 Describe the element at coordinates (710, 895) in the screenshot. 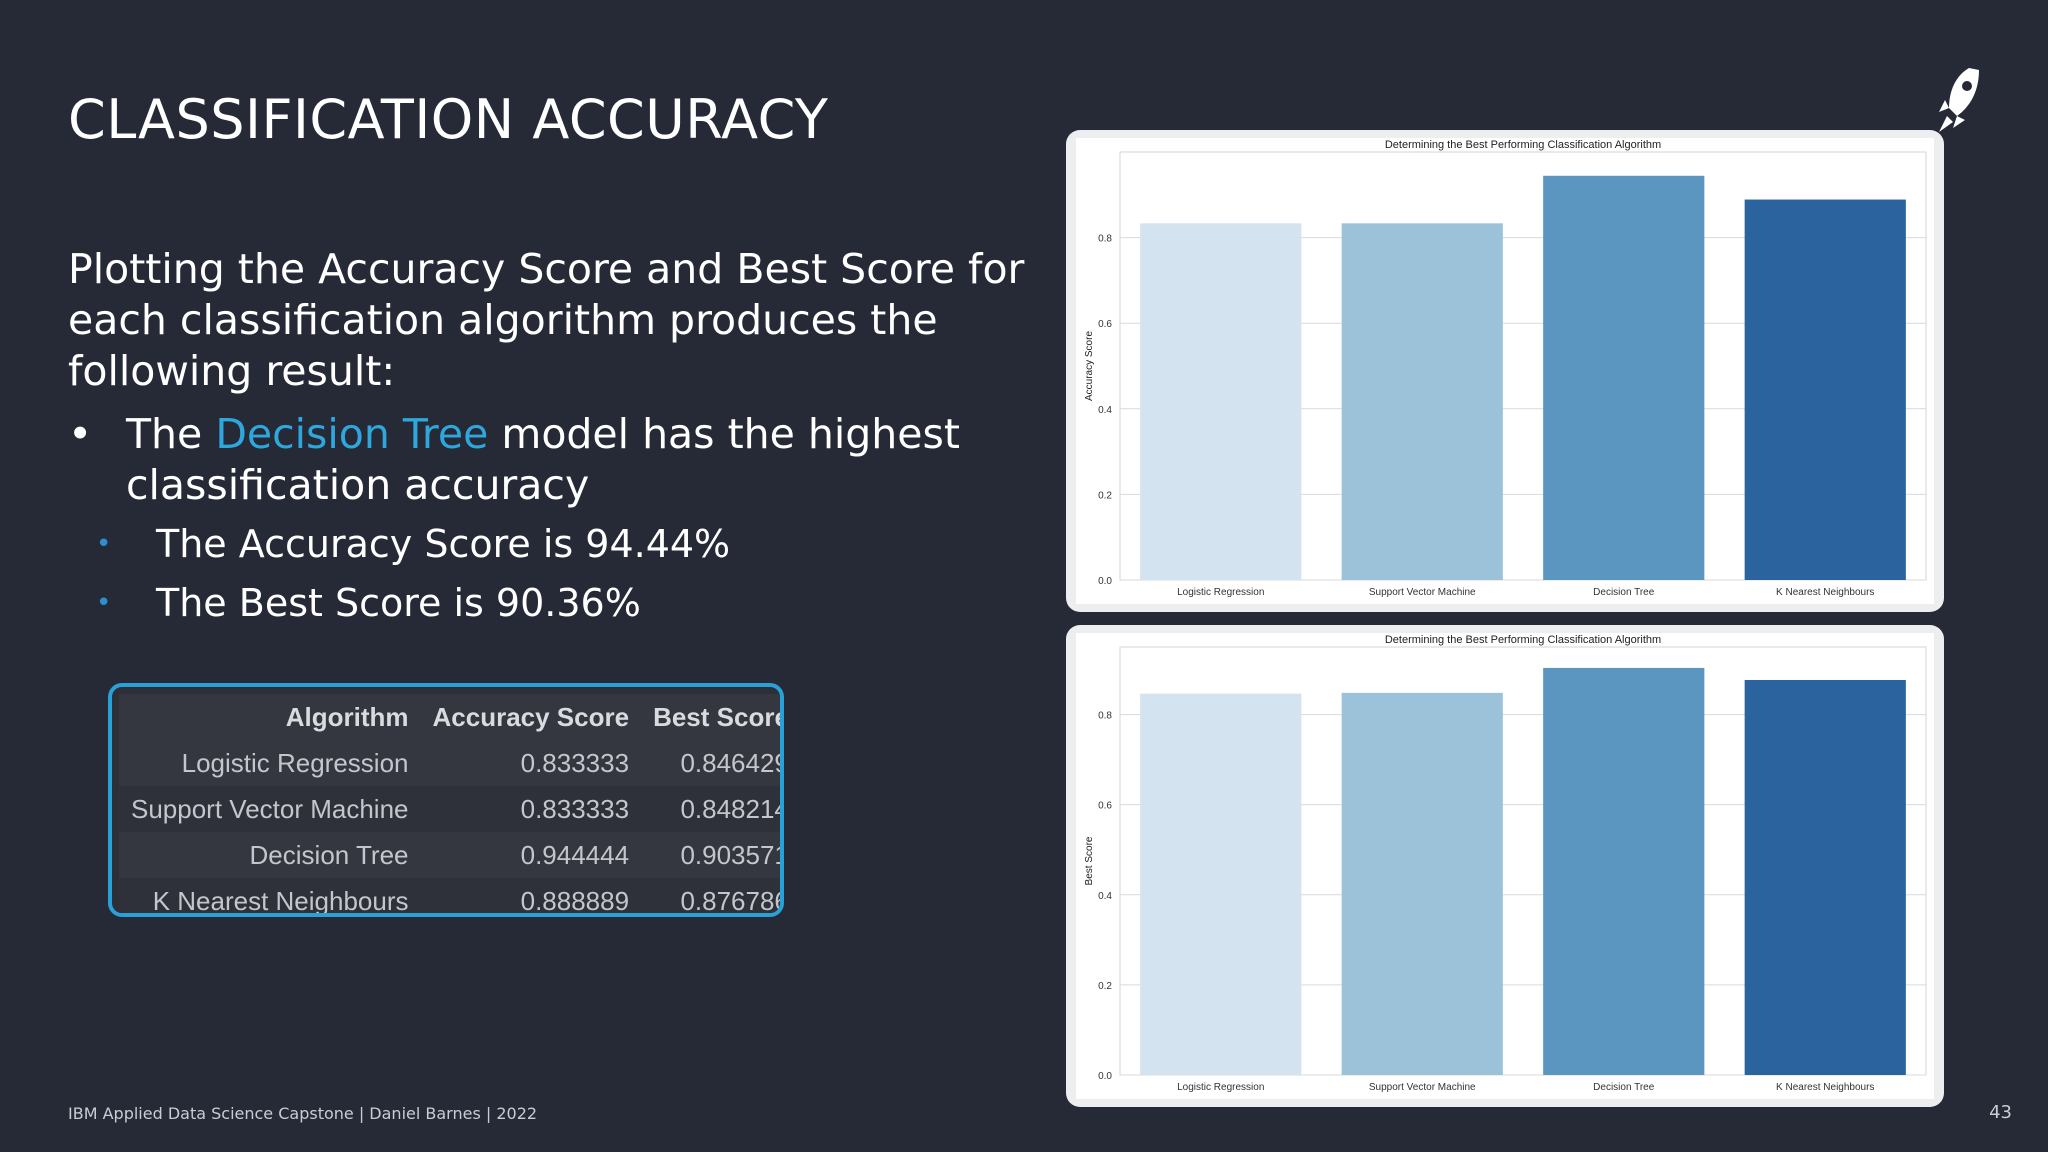

I see `cell-best: 0.876786` at that location.